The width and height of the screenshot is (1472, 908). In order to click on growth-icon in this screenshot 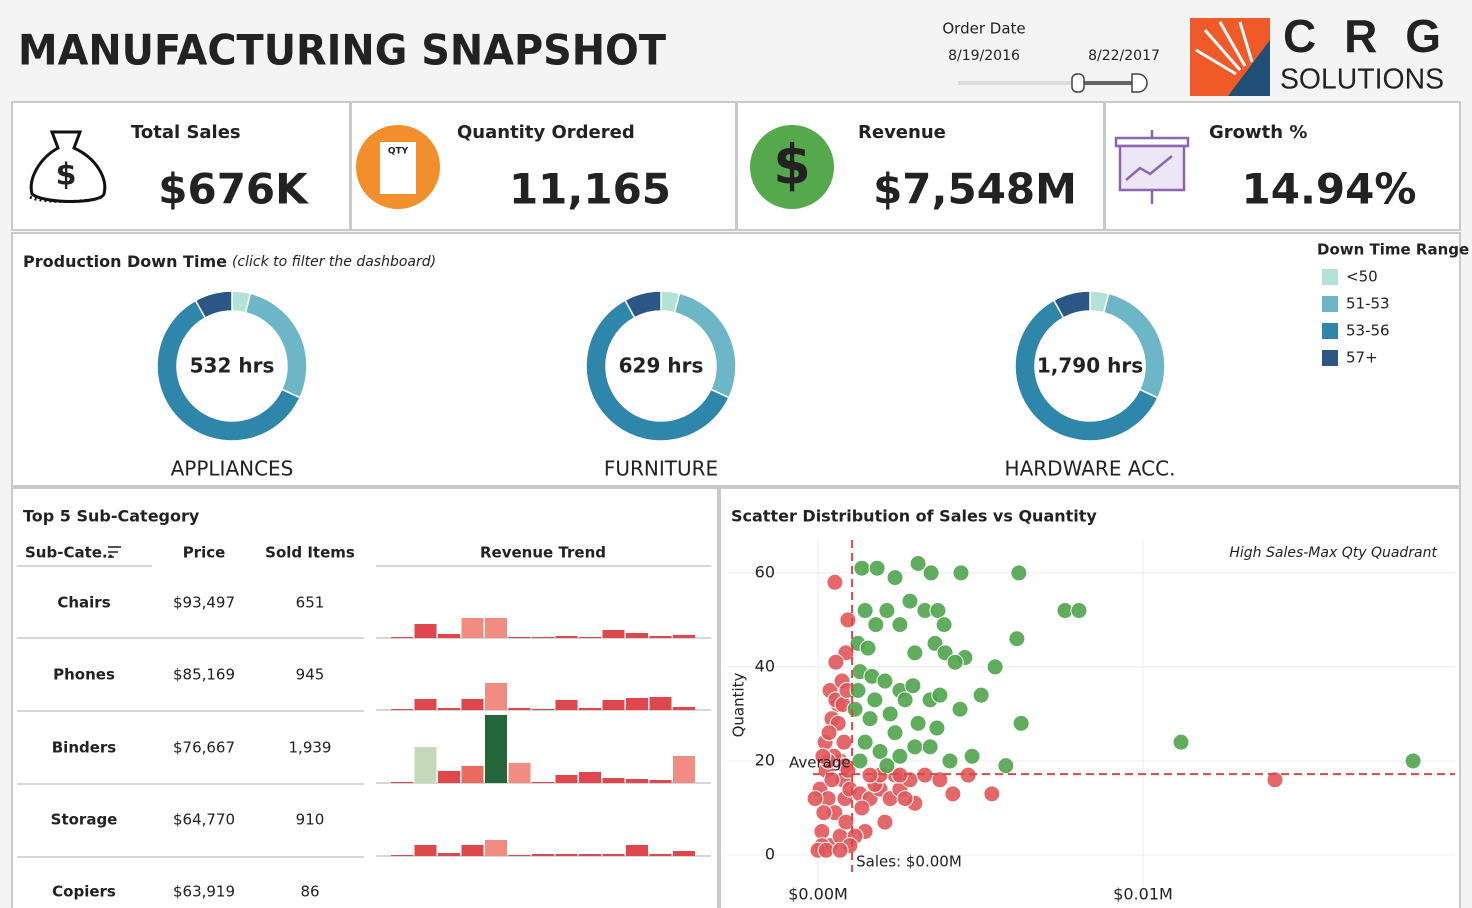, I will do `click(1152, 167)`.